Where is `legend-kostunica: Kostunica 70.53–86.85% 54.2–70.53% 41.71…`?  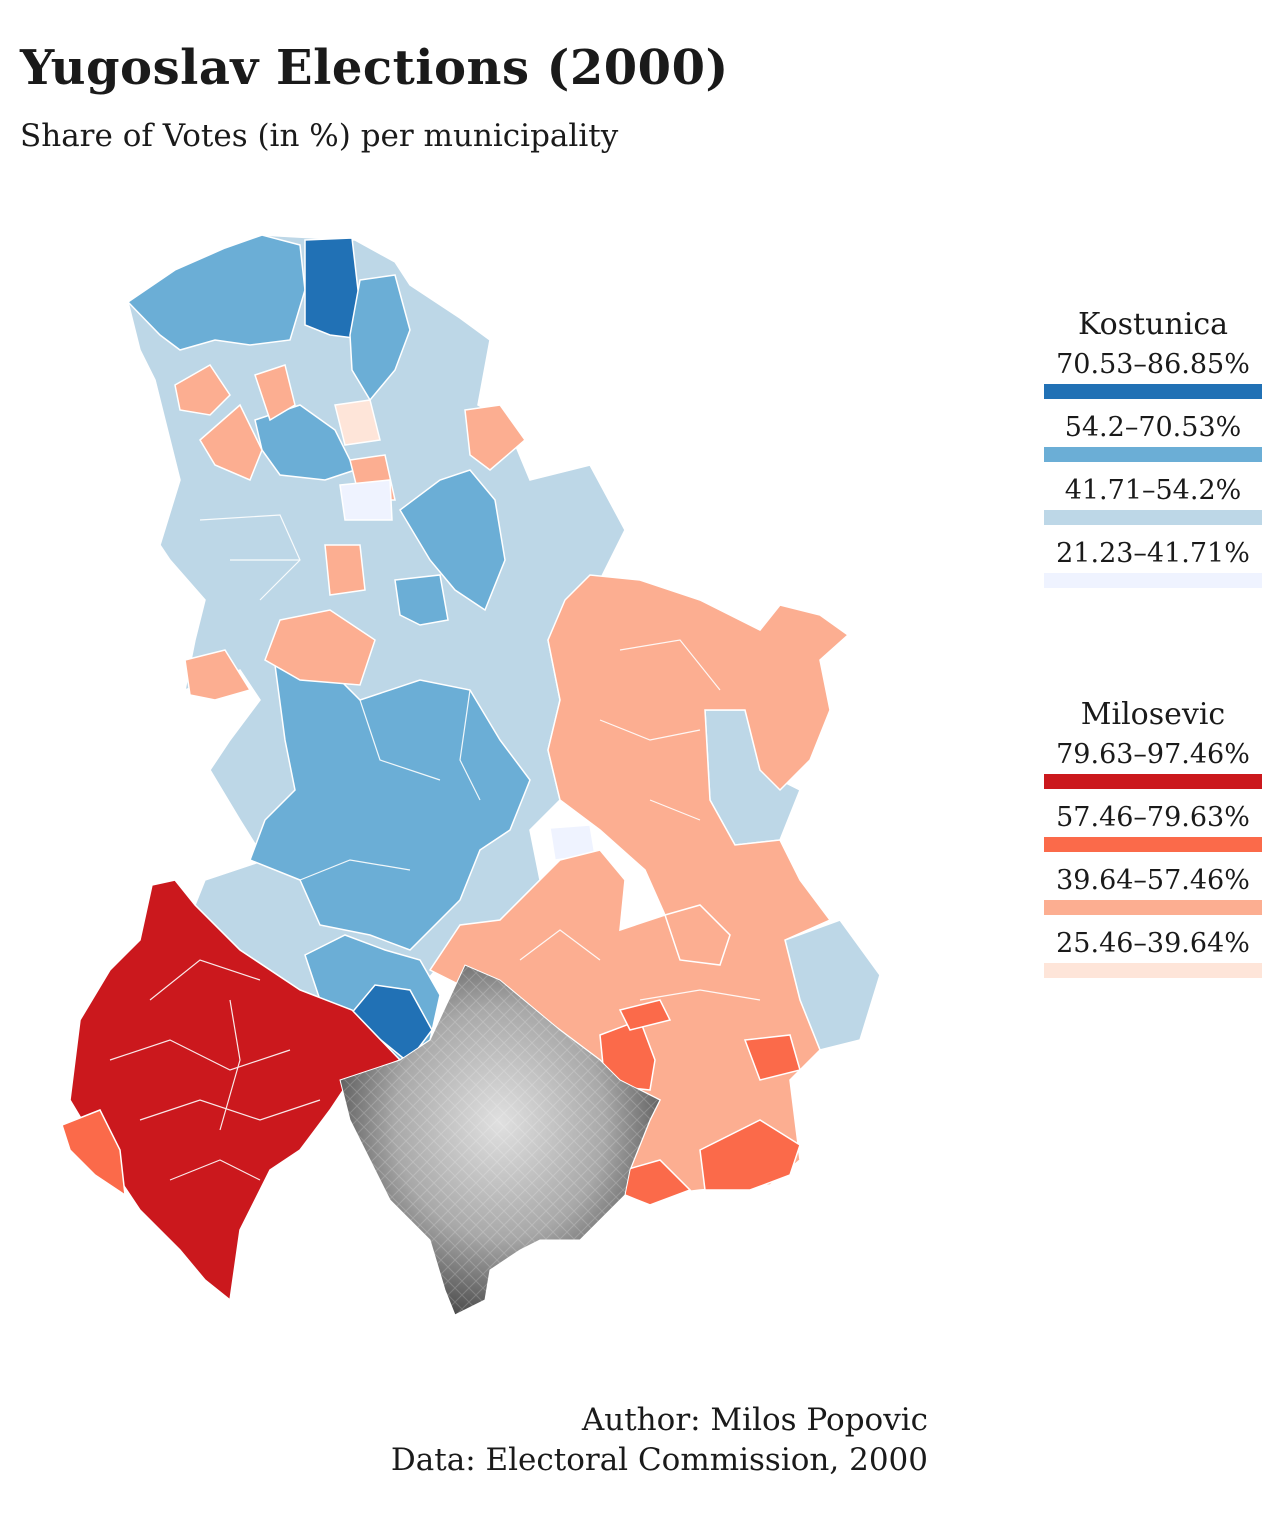
legend-kostunica: Kostunica 70.53–86.85% 54.2–70.53% 41.71… is located at coordinates (1153, 454).